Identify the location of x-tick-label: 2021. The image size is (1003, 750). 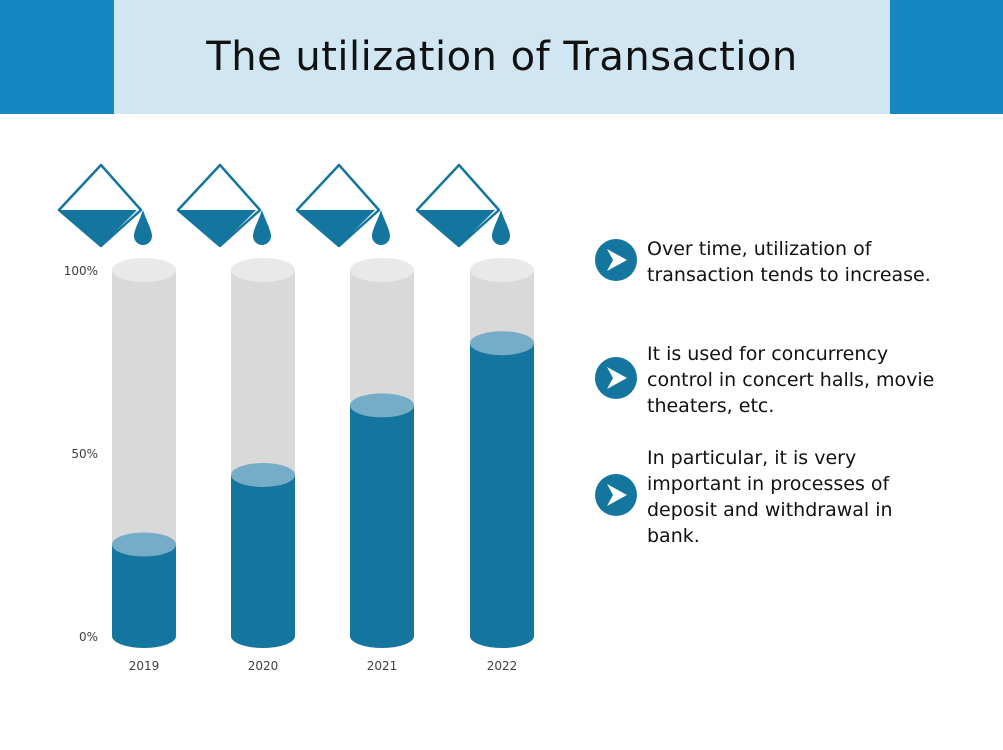
(382, 666).